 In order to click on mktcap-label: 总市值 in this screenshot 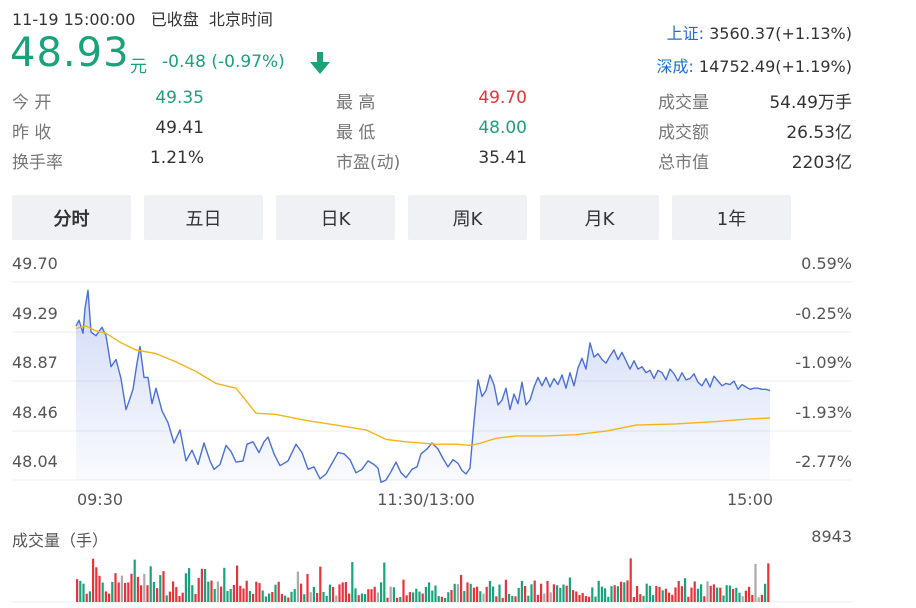, I will do `click(683, 163)`.